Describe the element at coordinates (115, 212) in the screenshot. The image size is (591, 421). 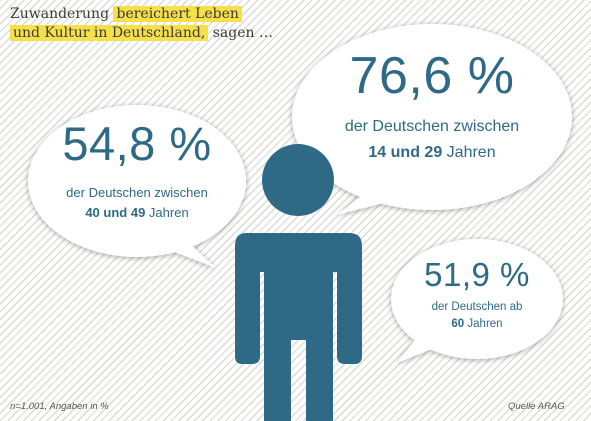
I see `bubble-left-age: 40 und 49` at that location.